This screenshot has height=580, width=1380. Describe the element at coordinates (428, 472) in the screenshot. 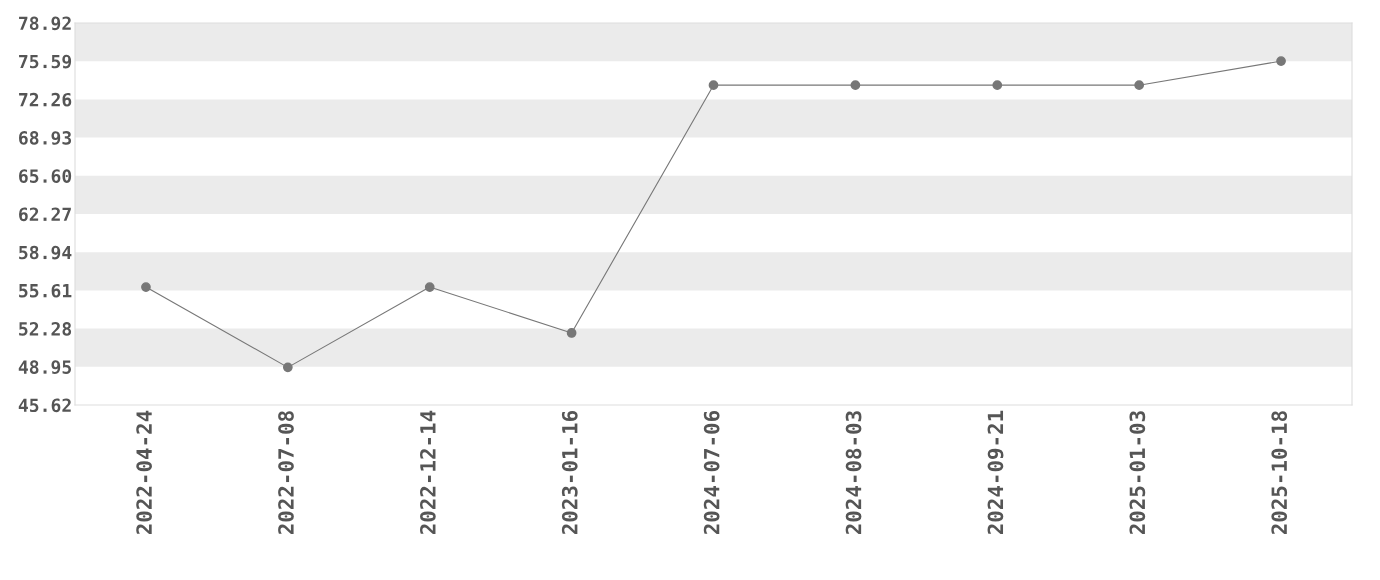

I see `x-tick-label: 2022-12-14` at that location.